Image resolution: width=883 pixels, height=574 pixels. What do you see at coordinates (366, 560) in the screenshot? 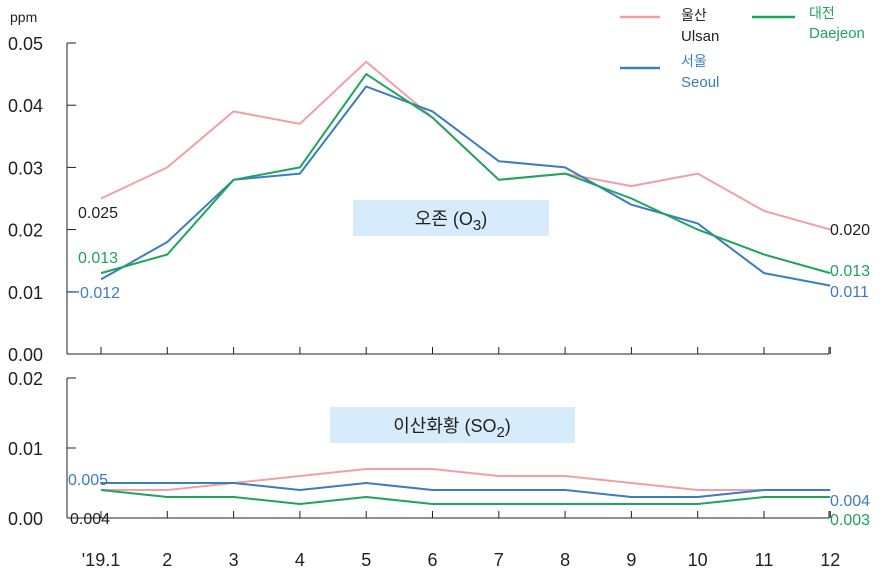
I see `x-tick-label: 5` at bounding box center [366, 560].